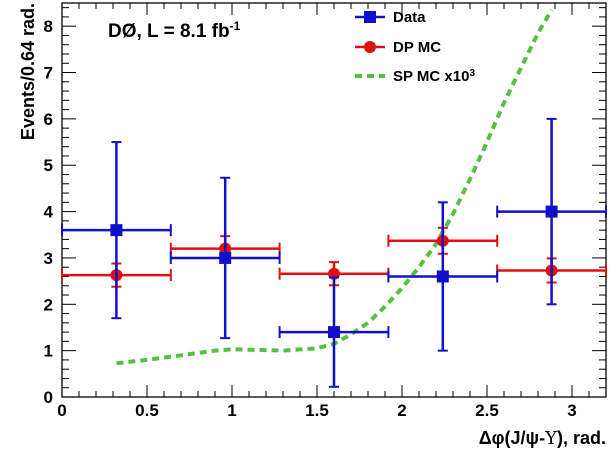 Image resolution: width=616 pixels, height=451 pixels. What do you see at coordinates (48, 165) in the screenshot?
I see `y-tick-label: 5` at bounding box center [48, 165].